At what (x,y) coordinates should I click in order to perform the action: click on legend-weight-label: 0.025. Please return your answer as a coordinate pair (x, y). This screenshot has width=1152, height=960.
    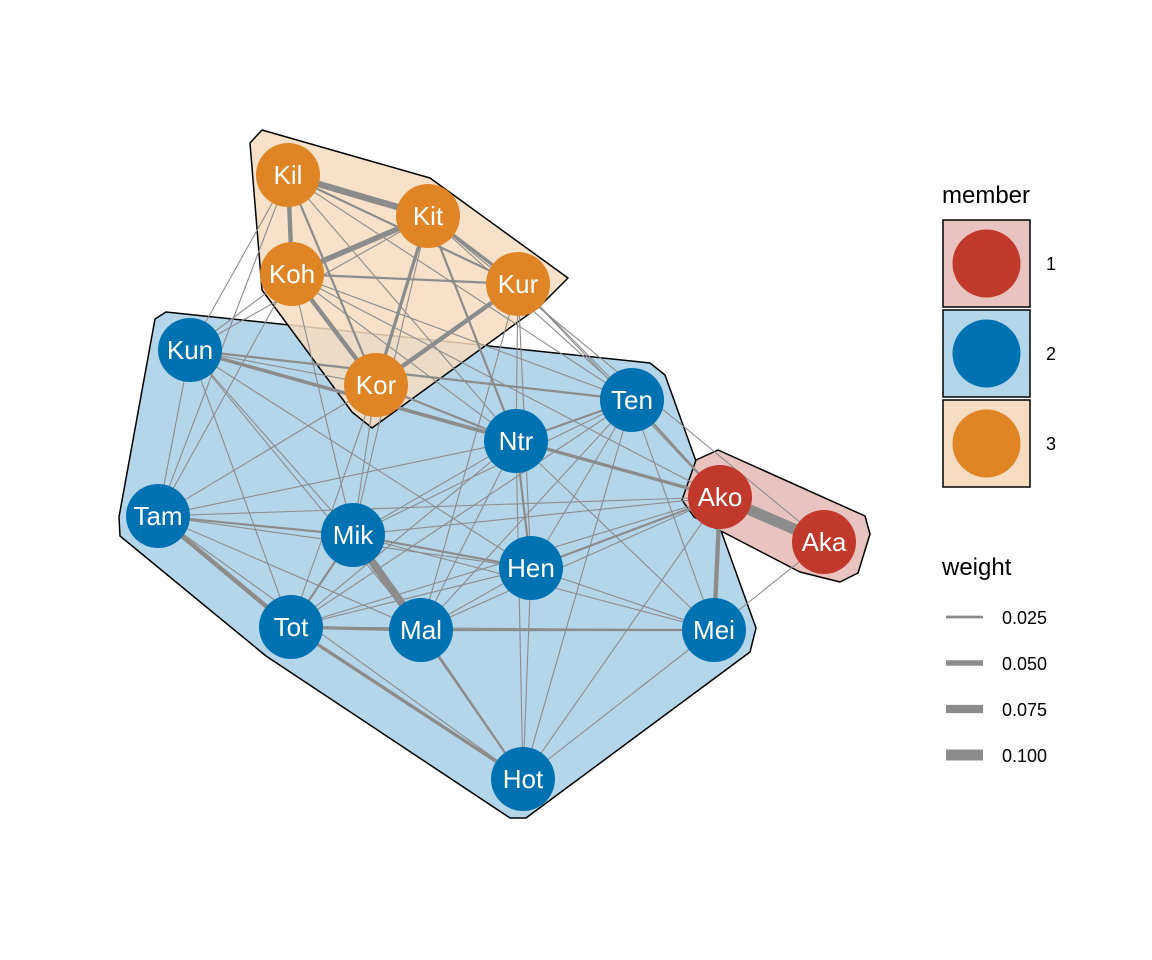
    Looking at the image, I should click on (1024, 618).